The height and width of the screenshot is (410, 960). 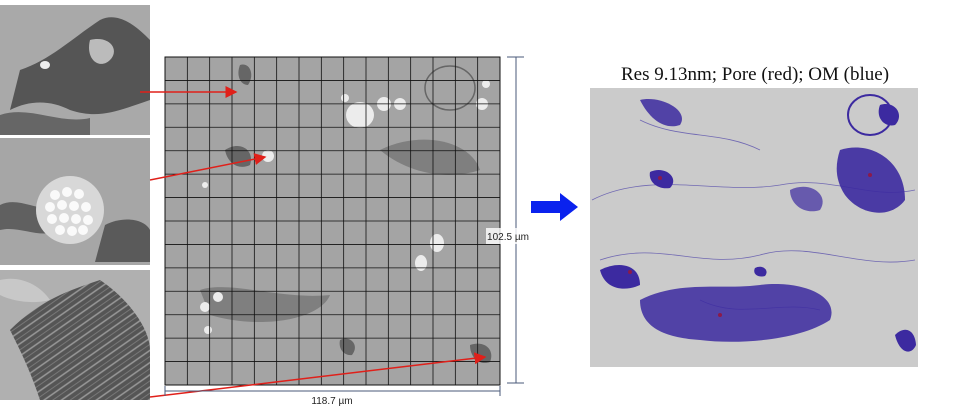 I want to click on inset-top, so click(x=75, y=70).